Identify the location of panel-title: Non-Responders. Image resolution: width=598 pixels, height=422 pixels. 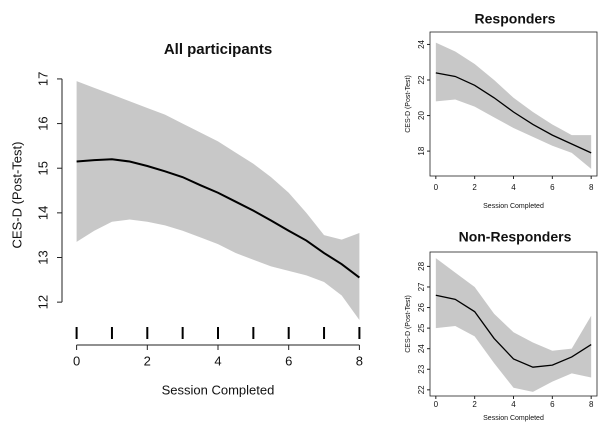
(515, 237).